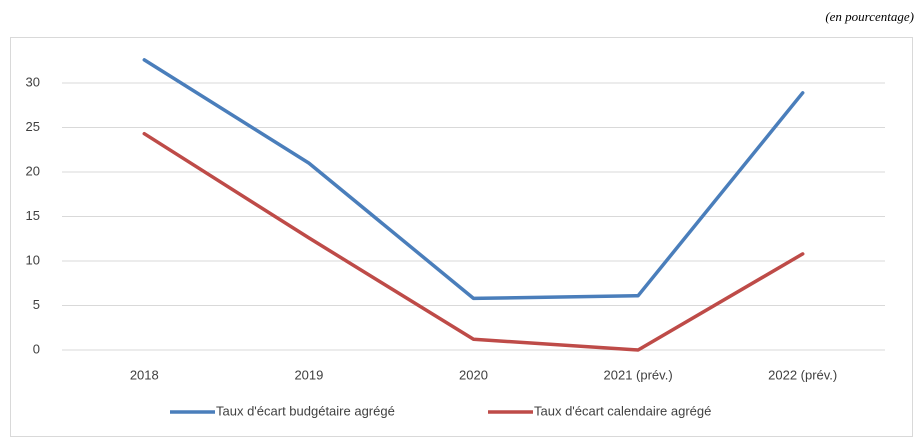  I want to click on y-tick-label: 5, so click(36, 304).